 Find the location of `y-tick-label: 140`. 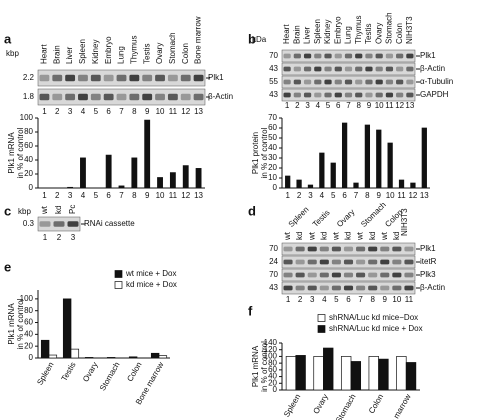

y-tick-label: 140 is located at coordinates (271, 342).